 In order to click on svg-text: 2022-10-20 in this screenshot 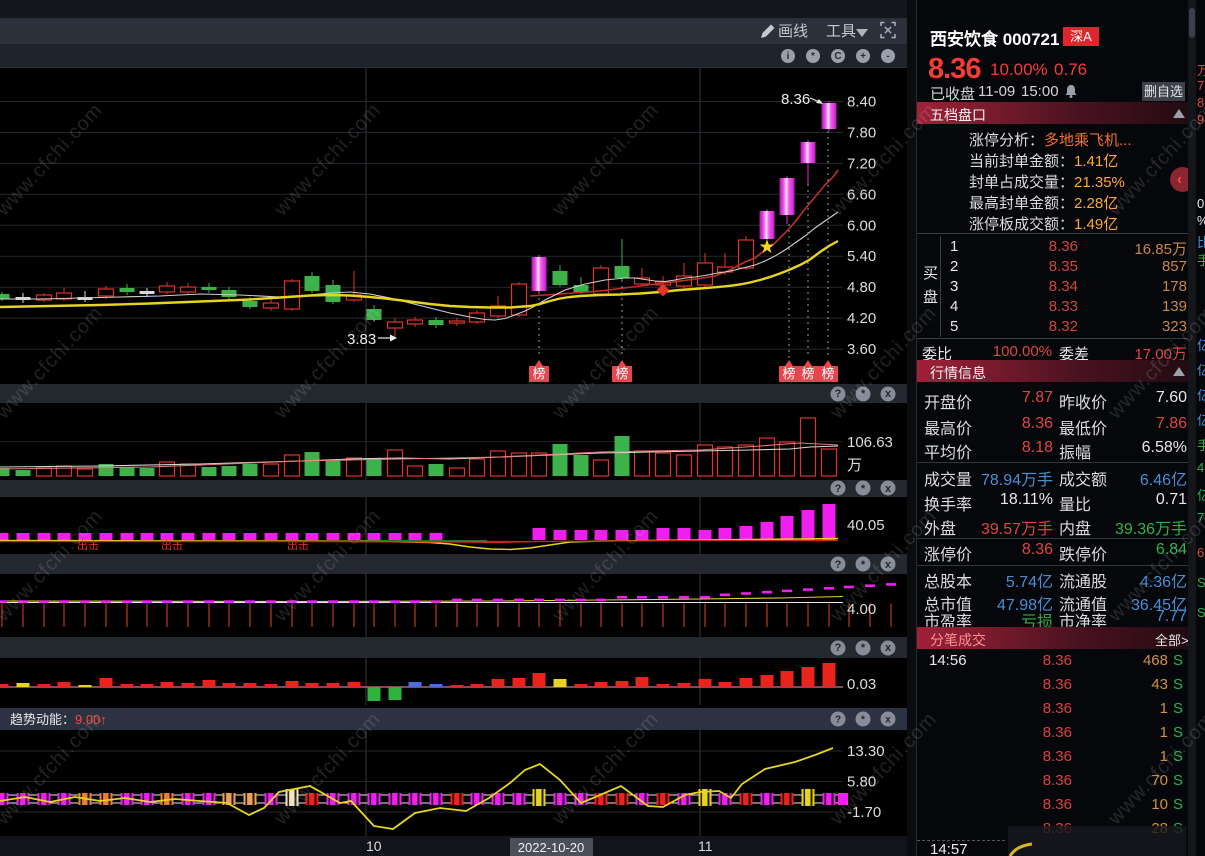, I will do `click(551, 847)`.